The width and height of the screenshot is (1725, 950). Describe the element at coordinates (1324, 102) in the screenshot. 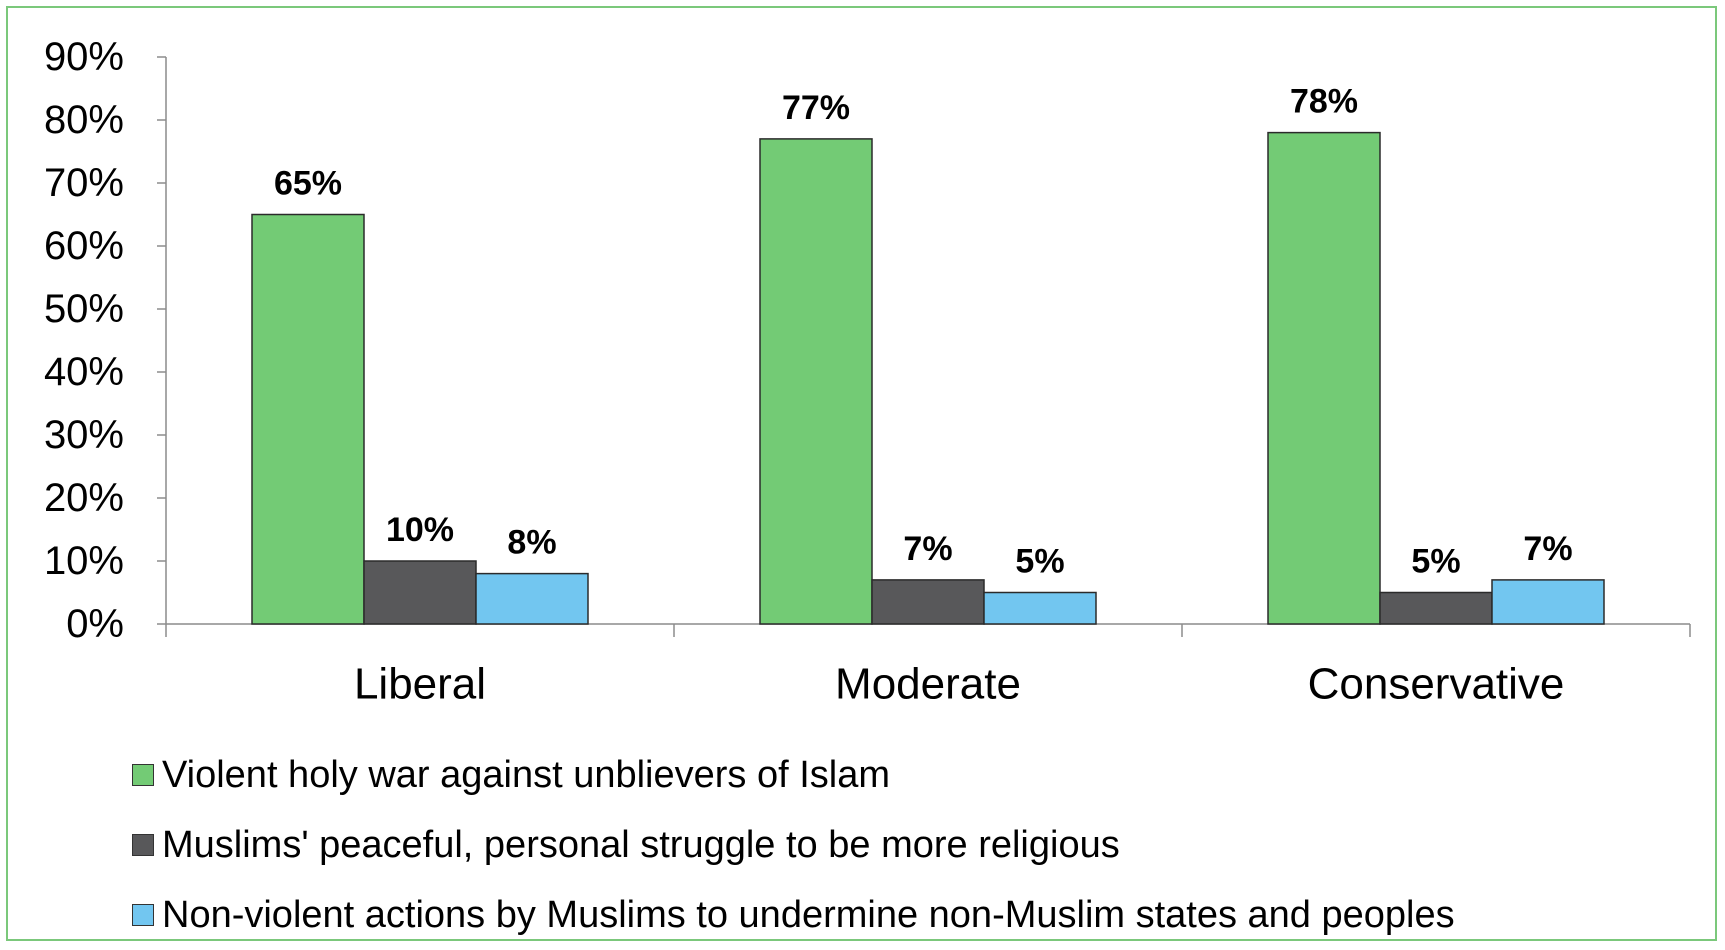

I see `data-label: 78%` at that location.